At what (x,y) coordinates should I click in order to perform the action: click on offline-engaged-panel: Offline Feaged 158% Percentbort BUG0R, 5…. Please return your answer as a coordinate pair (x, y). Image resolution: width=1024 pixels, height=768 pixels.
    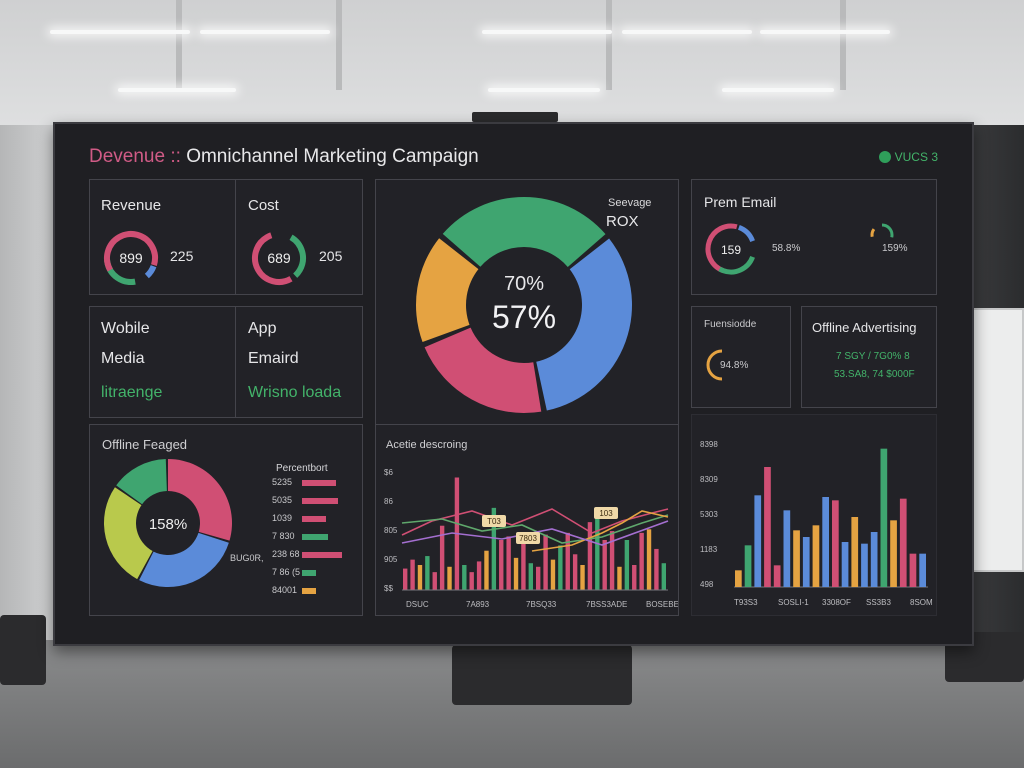
    Looking at the image, I should click on (226, 520).